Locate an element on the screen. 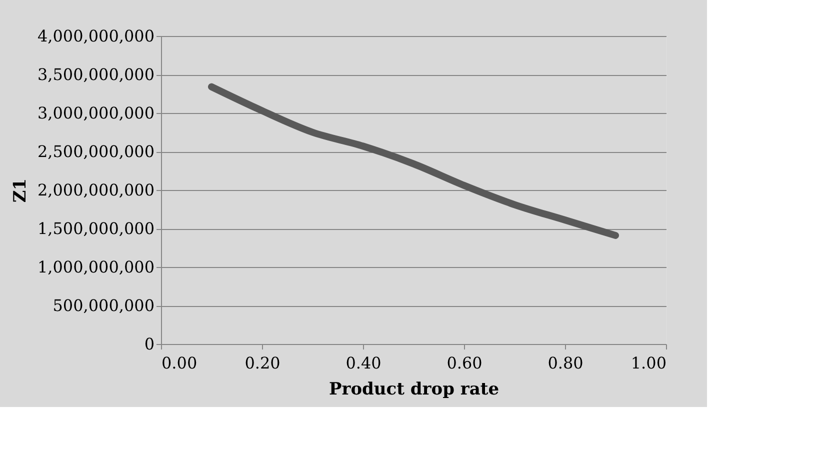 This screenshot has width=822, height=464. x-tick-label: 0.80 is located at coordinates (566, 363).